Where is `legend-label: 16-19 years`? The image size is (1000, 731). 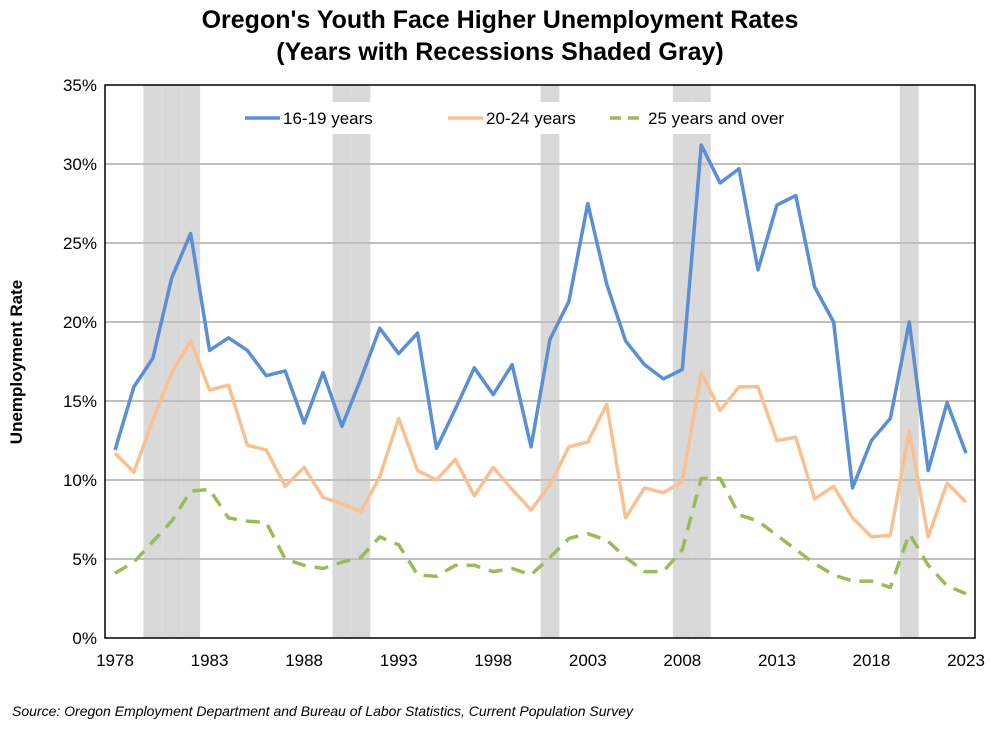
legend-label: 16-19 years is located at coordinates (328, 118).